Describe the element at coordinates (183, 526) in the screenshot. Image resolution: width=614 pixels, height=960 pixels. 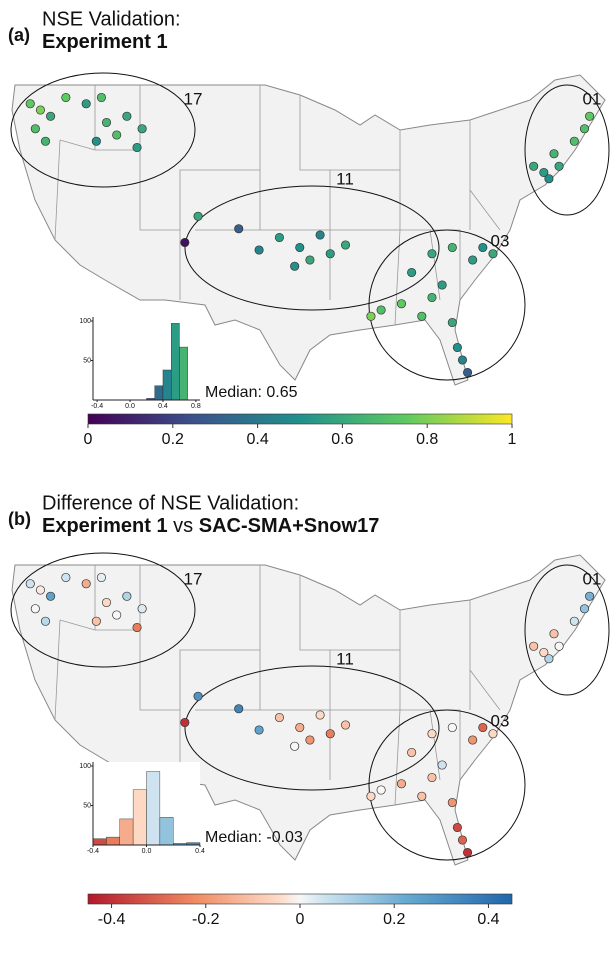
I see `subtitle-part: vs` at that location.